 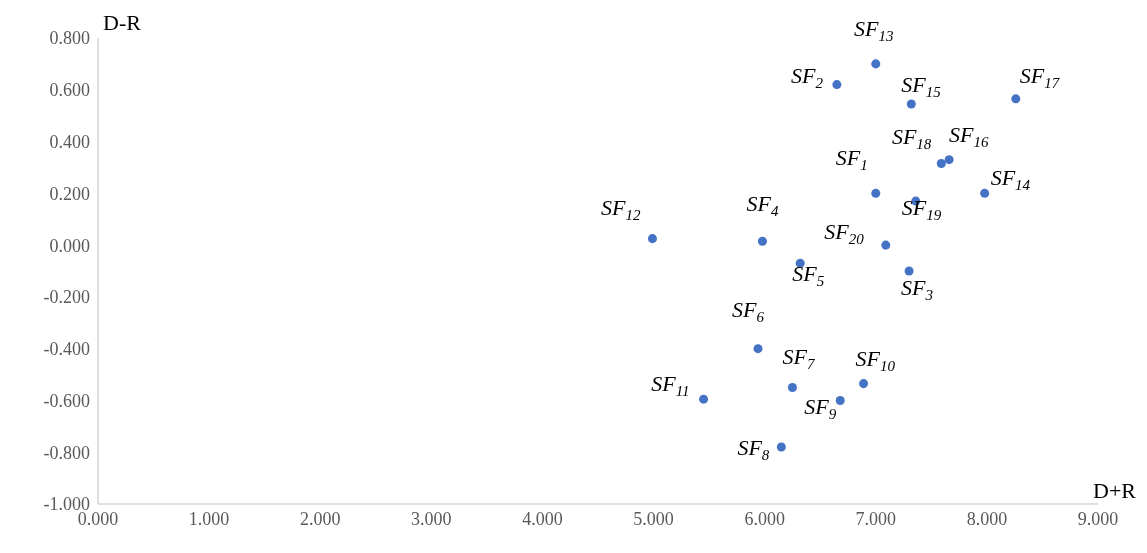 I want to click on x-tick-label: 2.000, so click(x=320, y=518).